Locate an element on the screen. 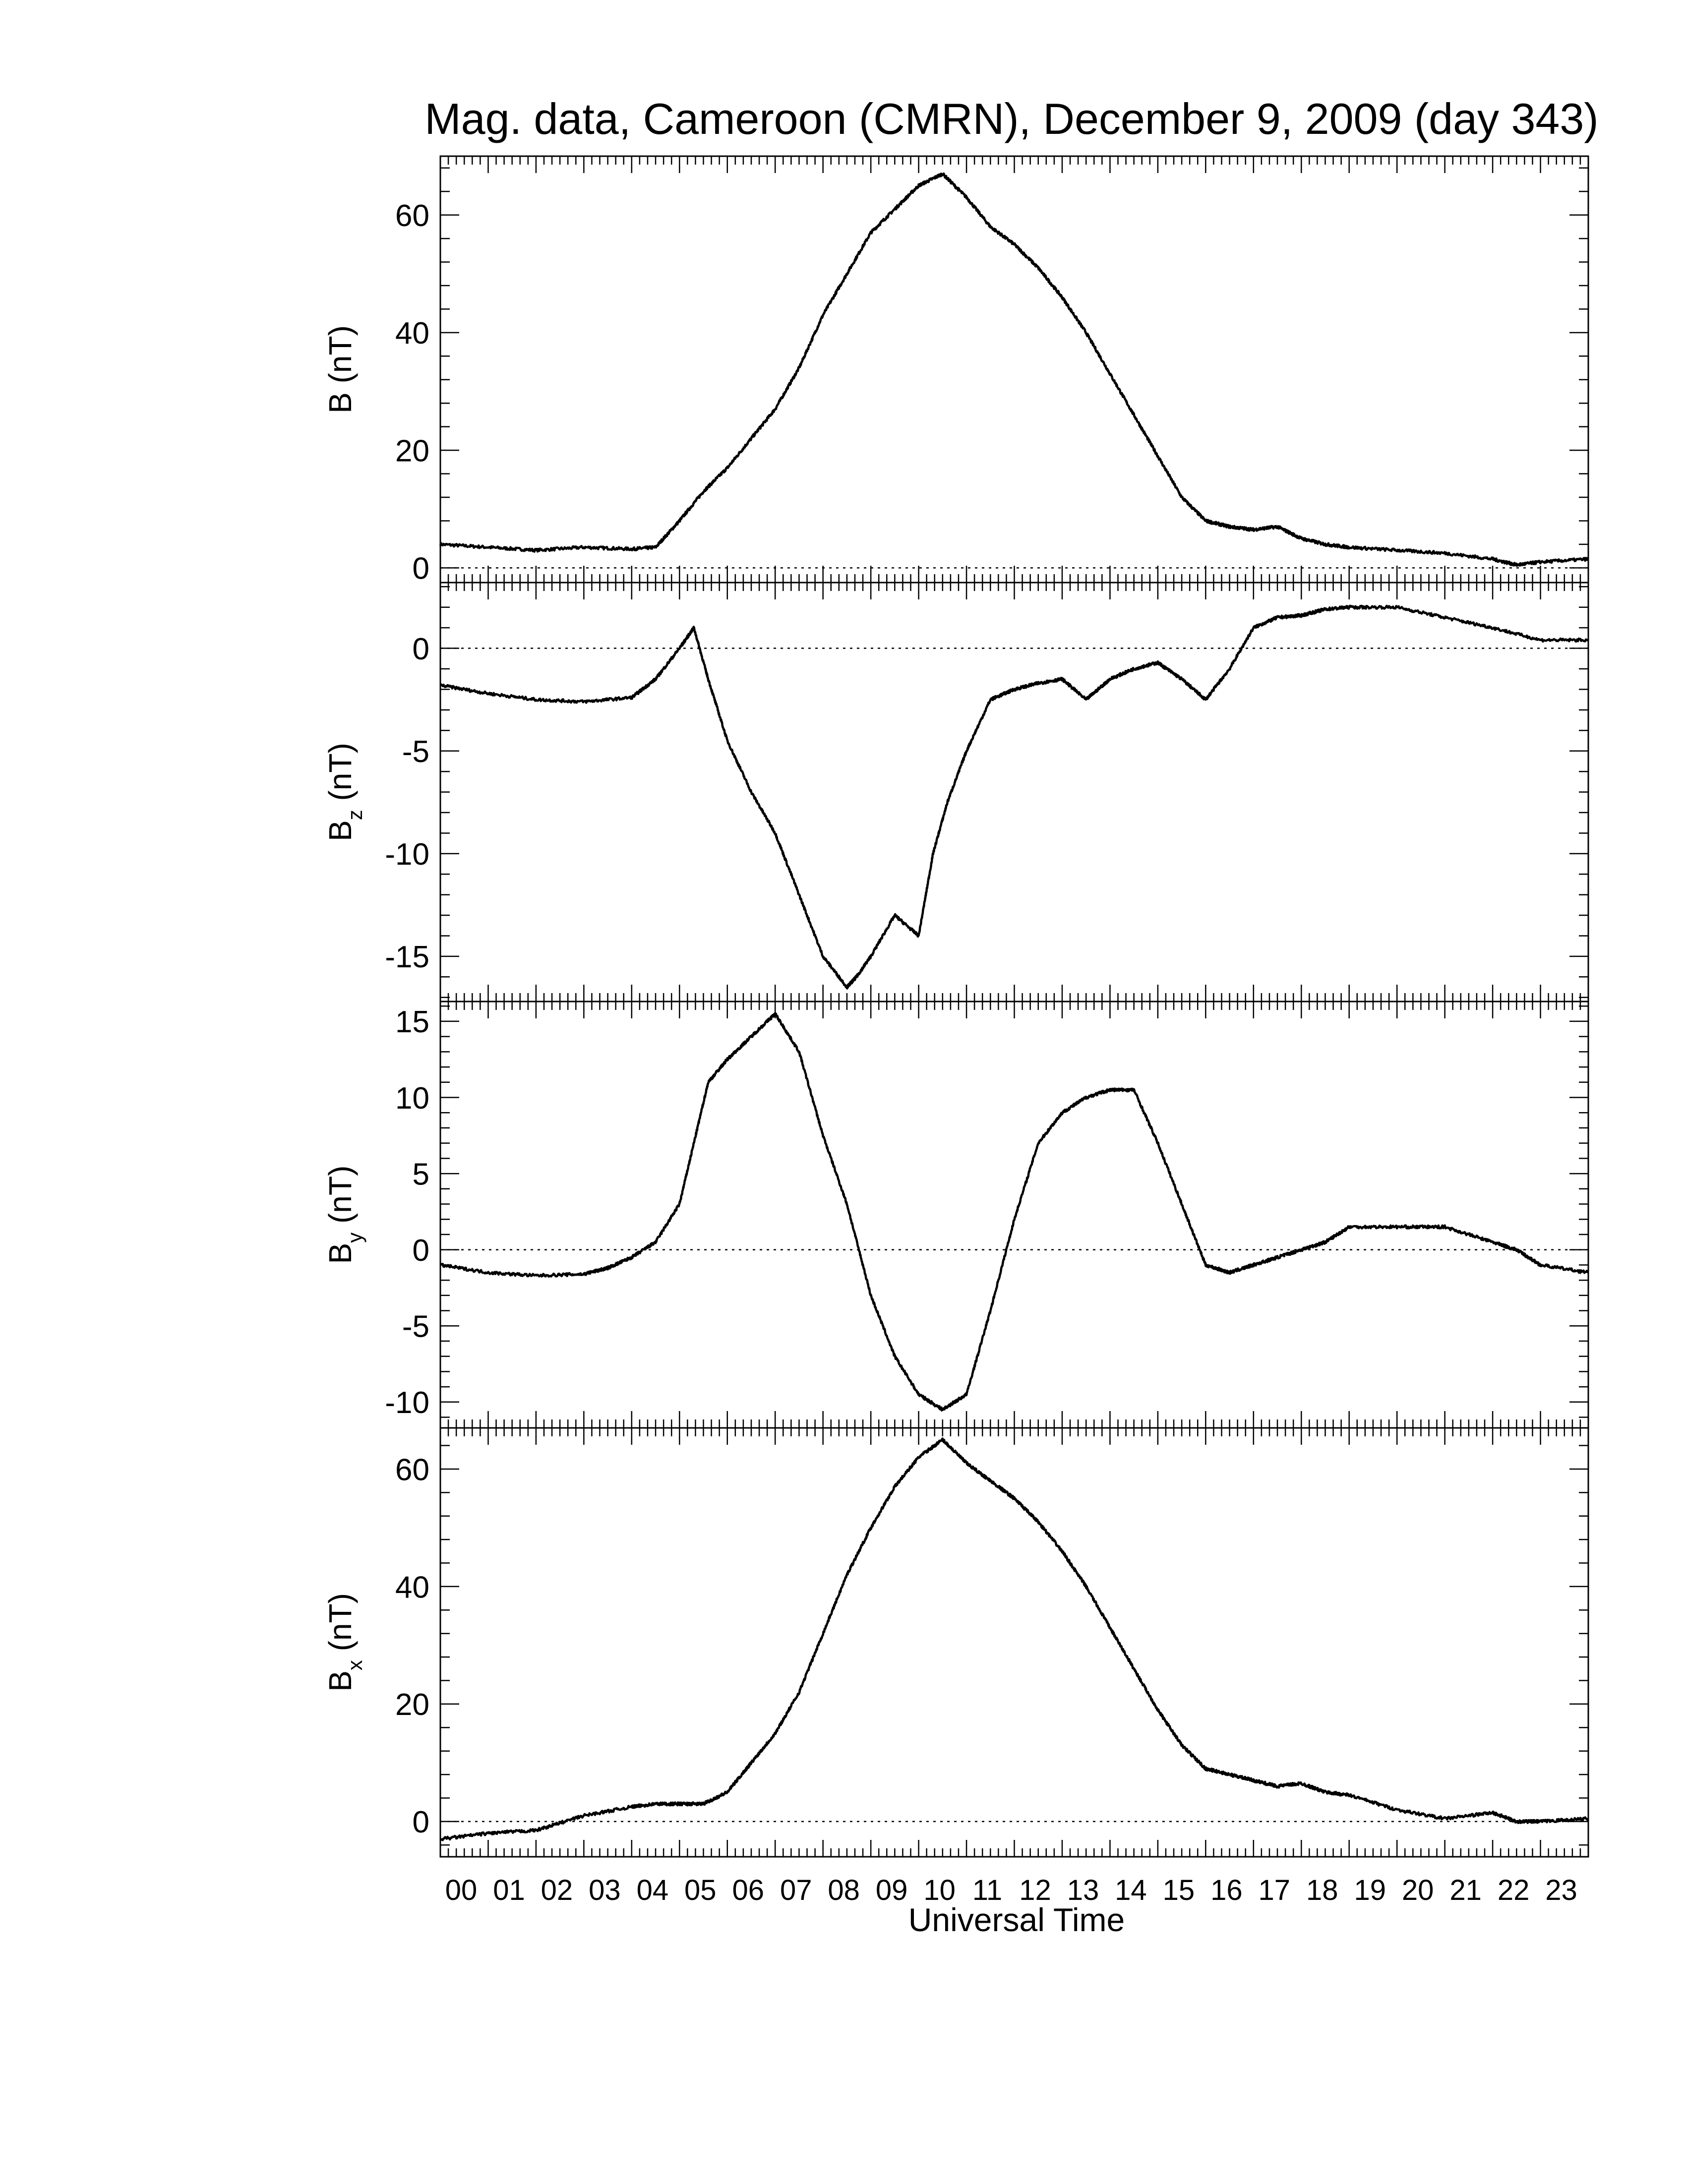 This screenshot has width=1686, height=2184. x-tick-label: 07 is located at coordinates (796, 1890).